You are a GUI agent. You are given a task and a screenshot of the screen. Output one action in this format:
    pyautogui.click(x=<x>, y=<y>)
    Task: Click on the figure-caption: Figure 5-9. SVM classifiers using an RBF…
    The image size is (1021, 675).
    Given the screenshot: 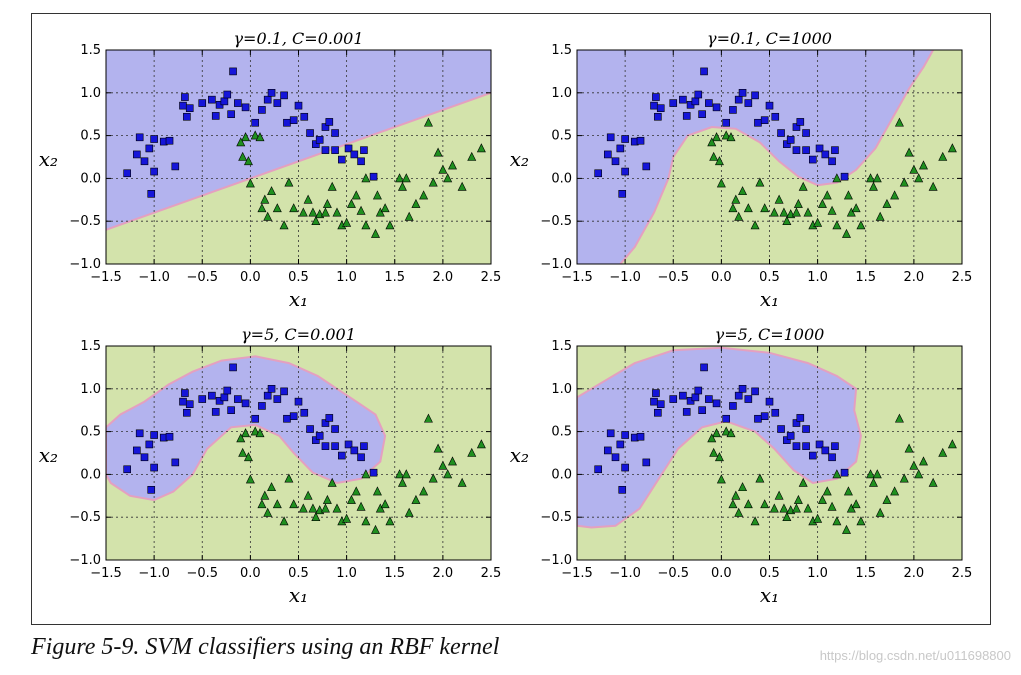 What is the action you would take?
    pyautogui.click(x=265, y=647)
    